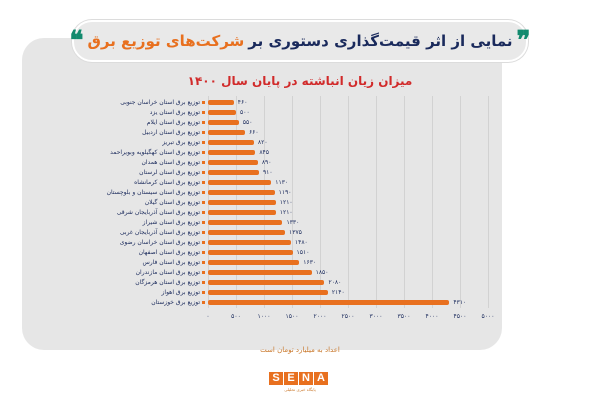 The width and height of the screenshot is (600, 402). What do you see at coordinates (306, 378) in the screenshot?
I see `logo-letter: N` at bounding box center [306, 378].